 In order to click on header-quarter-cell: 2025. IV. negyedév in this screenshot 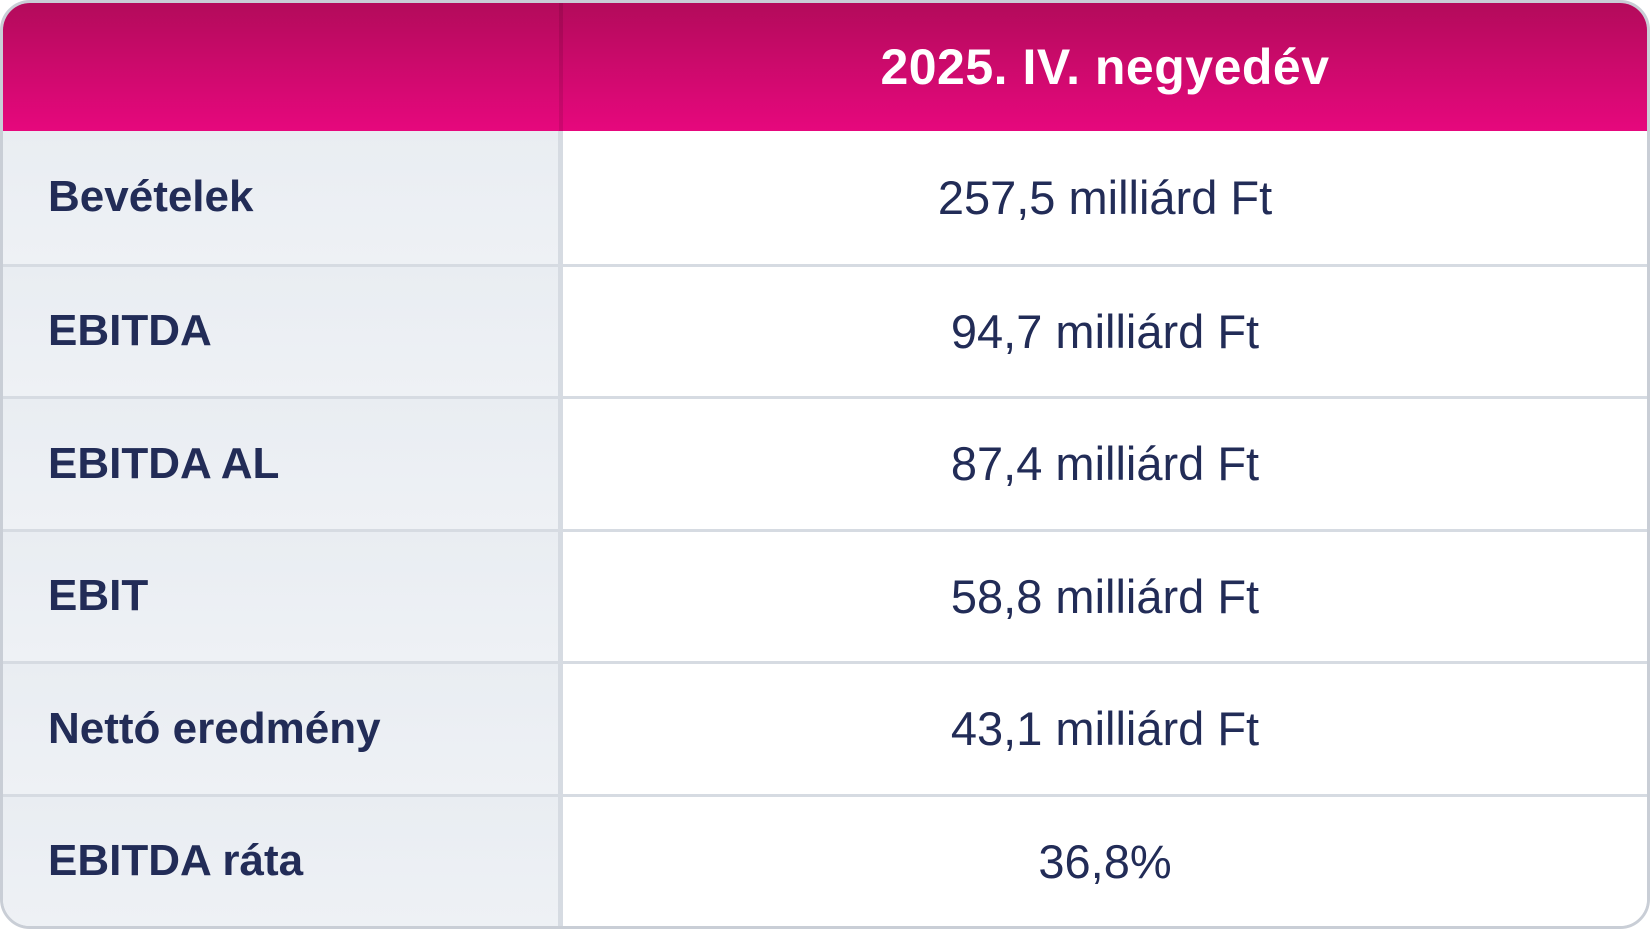, I will do `click(1105, 67)`.